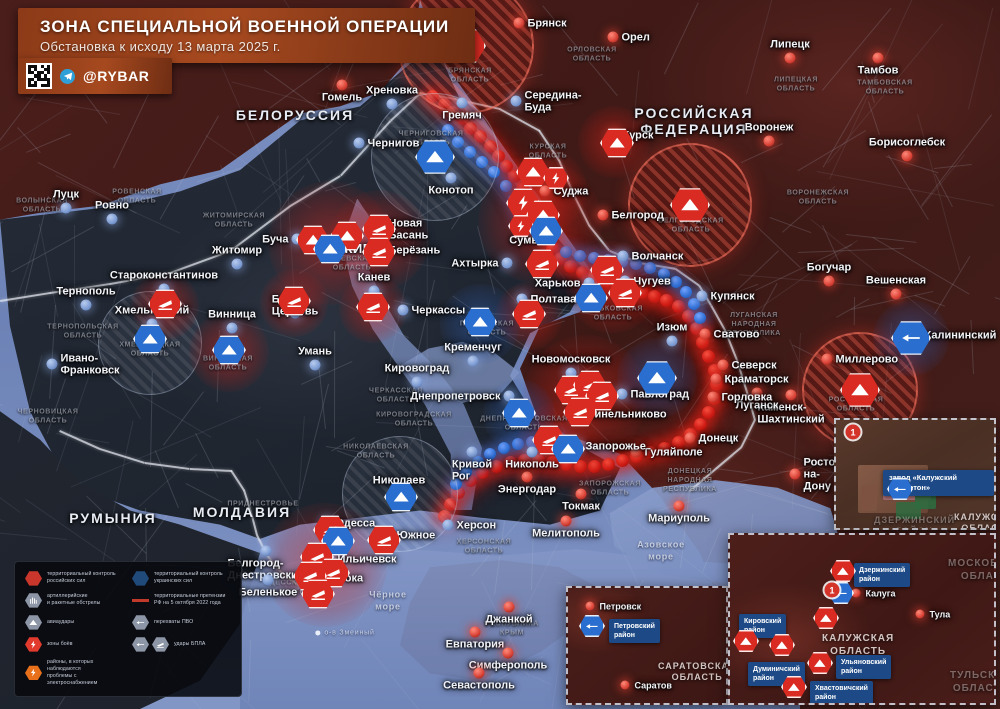  What do you see at coordinates (266, 563) in the screenshot?
I see `city-marker: Белгород- Днестровский` at bounding box center [266, 563].